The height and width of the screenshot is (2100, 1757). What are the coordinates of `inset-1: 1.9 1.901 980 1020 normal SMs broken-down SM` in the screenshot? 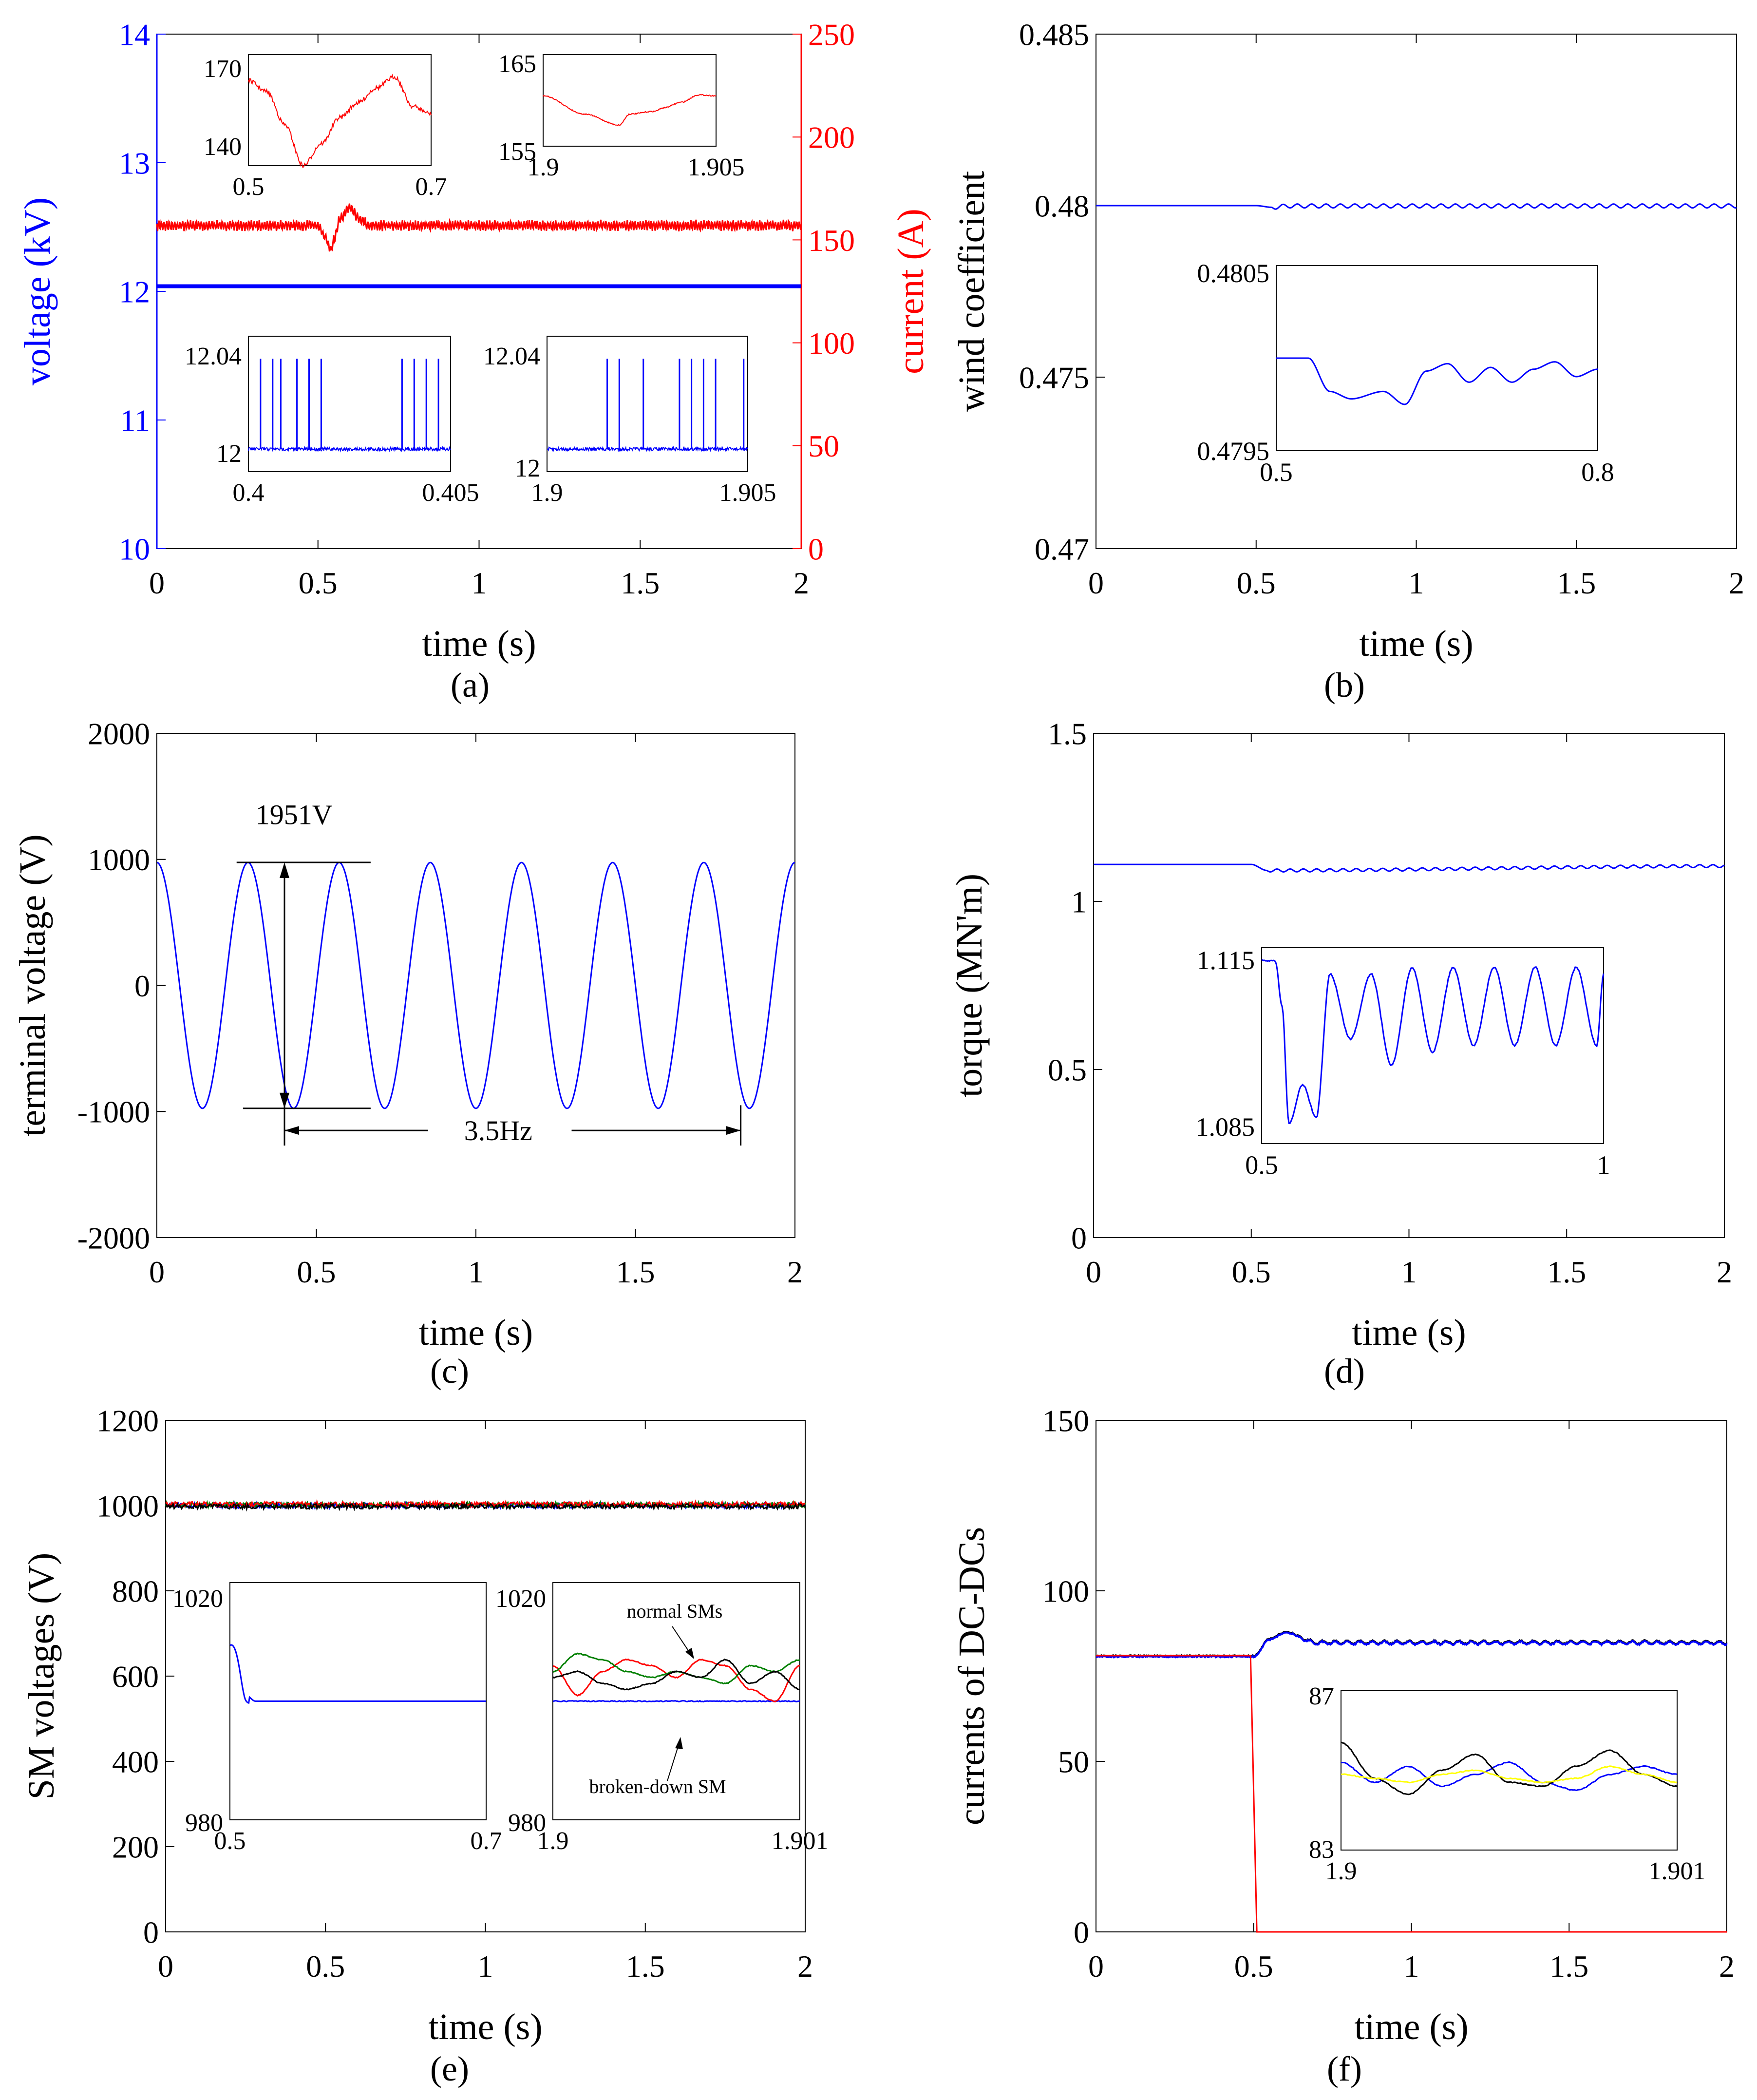 It's located at (662, 1718).